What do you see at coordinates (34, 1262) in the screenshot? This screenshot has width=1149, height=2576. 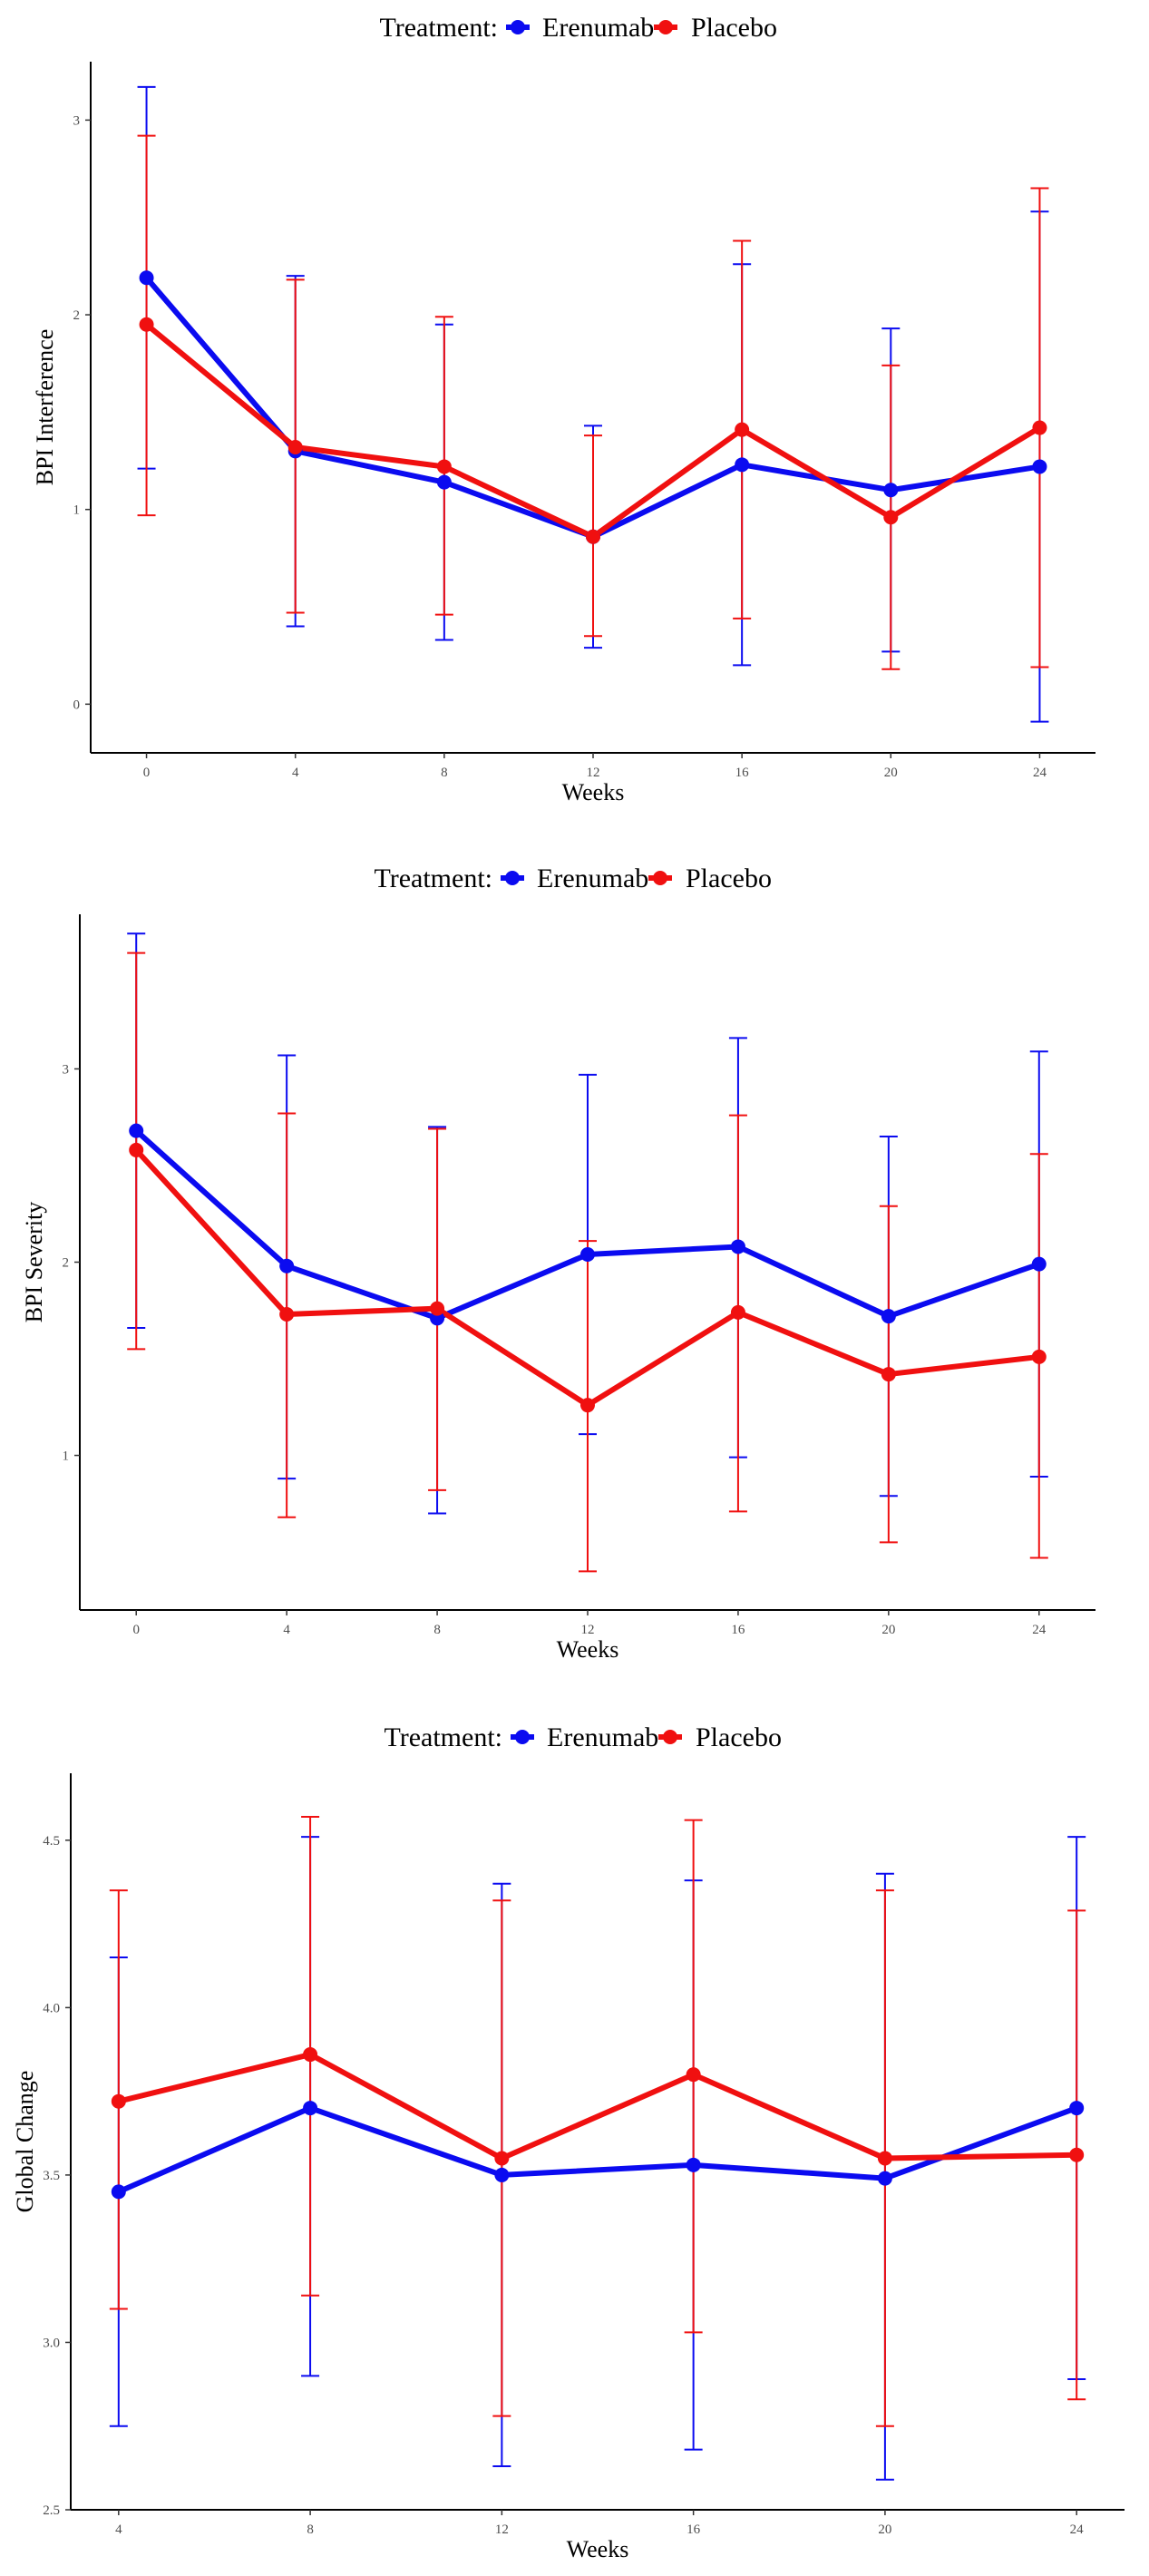 I see `y-axis-title: BPI Severity` at bounding box center [34, 1262].